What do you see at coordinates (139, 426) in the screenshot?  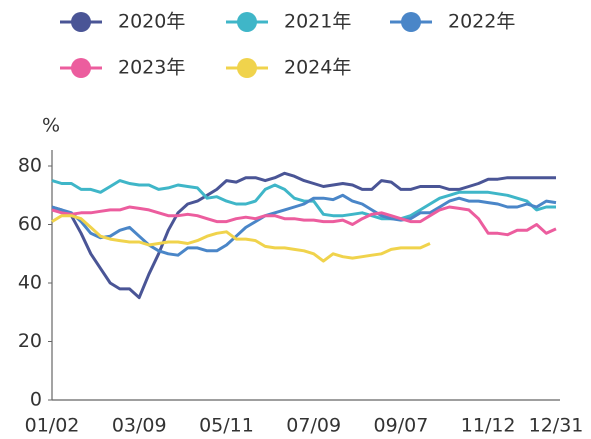 I see `x-tick-label: 03/09` at bounding box center [139, 426].